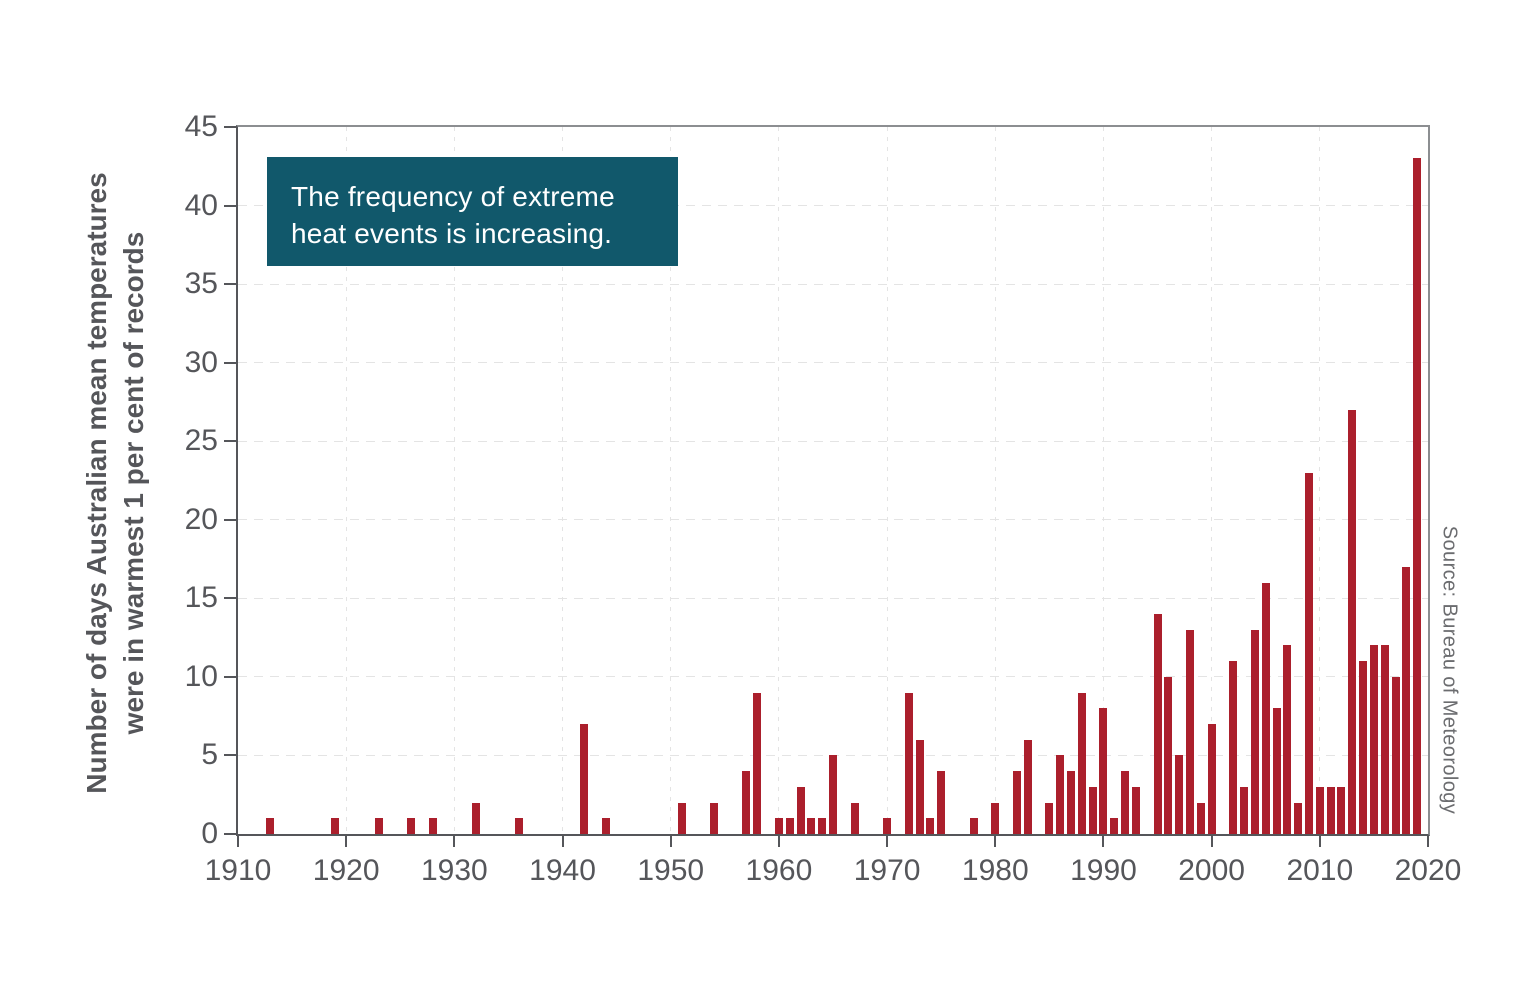 The width and height of the screenshot is (1537, 1005). Describe the element at coordinates (930, 826) in the screenshot. I see `bar-1974` at that location.